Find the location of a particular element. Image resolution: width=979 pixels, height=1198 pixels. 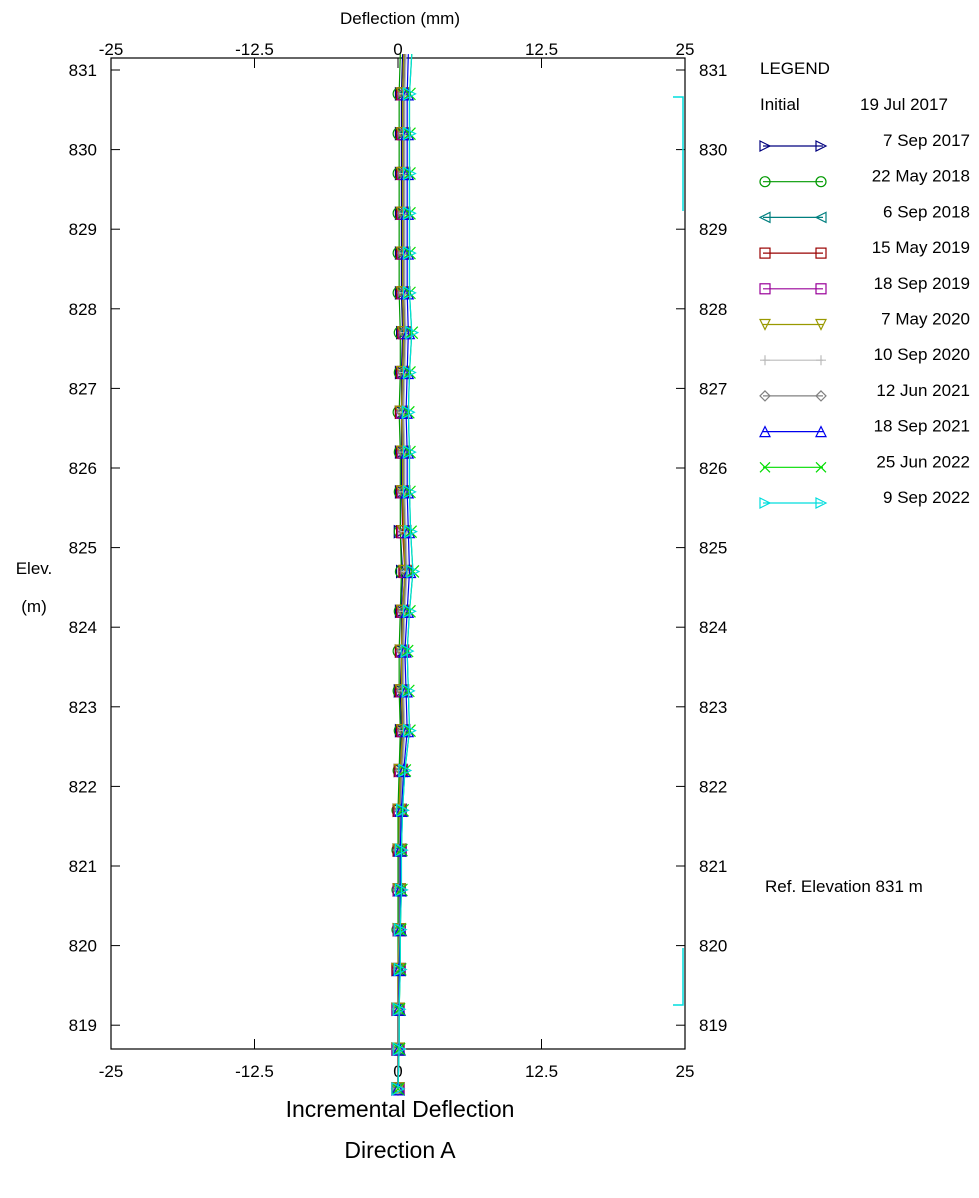

y-tick-label-right: 826 is located at coordinates (713, 468).